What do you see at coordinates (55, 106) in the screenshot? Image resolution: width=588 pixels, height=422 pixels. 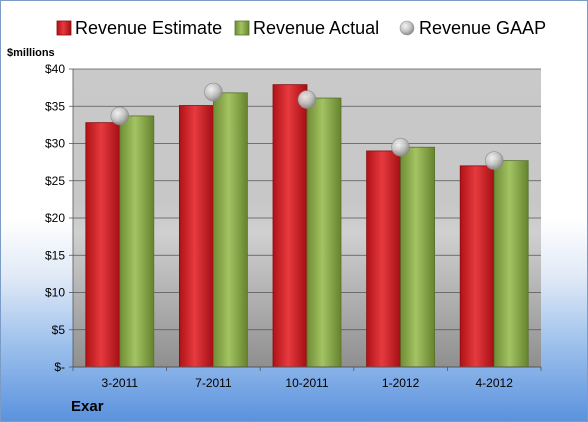 I see `y-tick-label: $35` at bounding box center [55, 106].